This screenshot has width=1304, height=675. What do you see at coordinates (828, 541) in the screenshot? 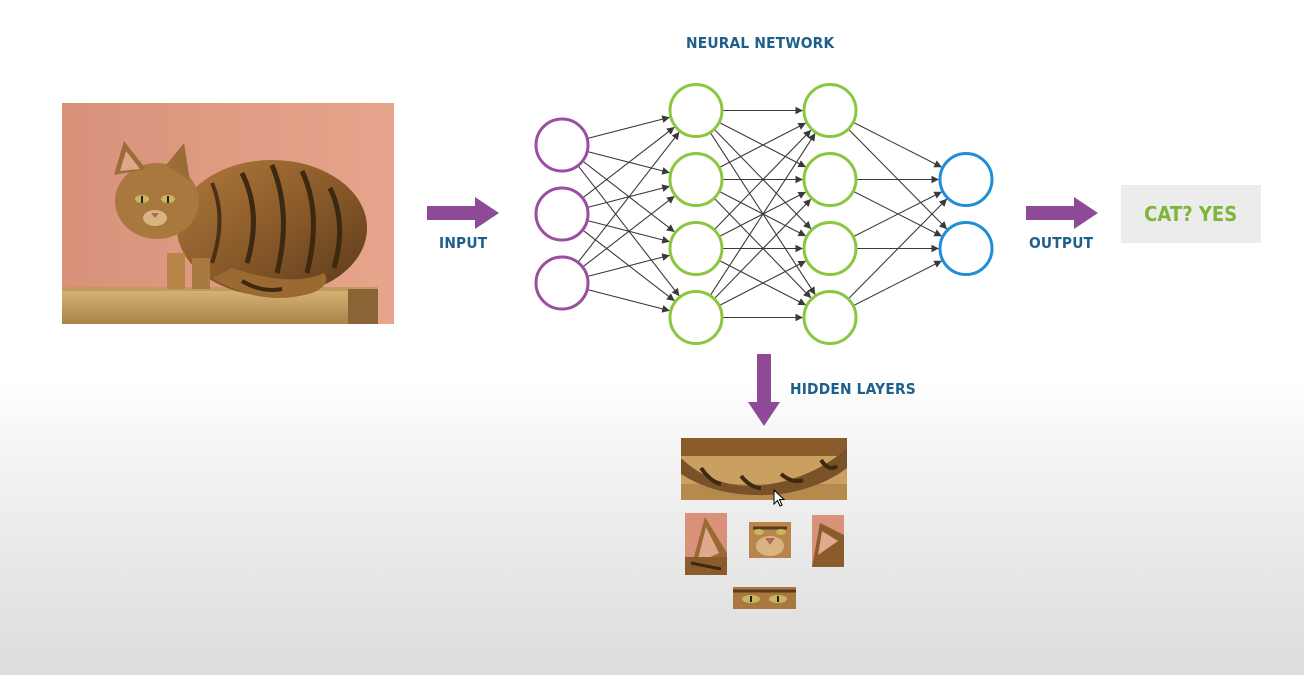
I see `cat-ear-right-crop` at bounding box center [828, 541].